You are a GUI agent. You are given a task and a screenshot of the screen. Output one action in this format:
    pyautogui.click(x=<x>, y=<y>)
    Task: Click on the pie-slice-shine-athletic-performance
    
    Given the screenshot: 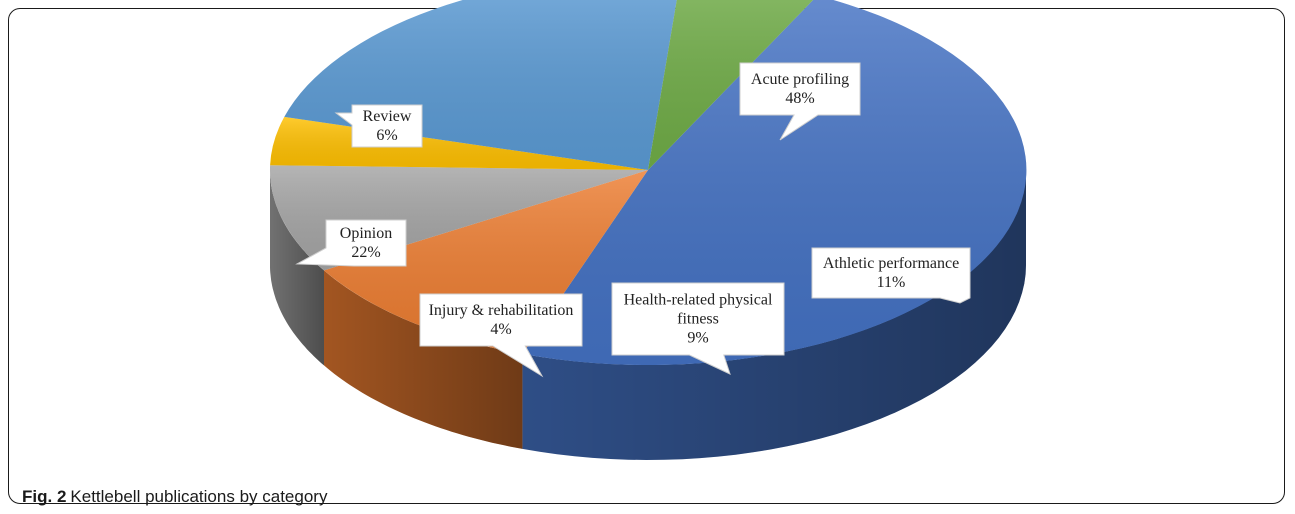 What is the action you would take?
    pyautogui.click(x=486, y=262)
    